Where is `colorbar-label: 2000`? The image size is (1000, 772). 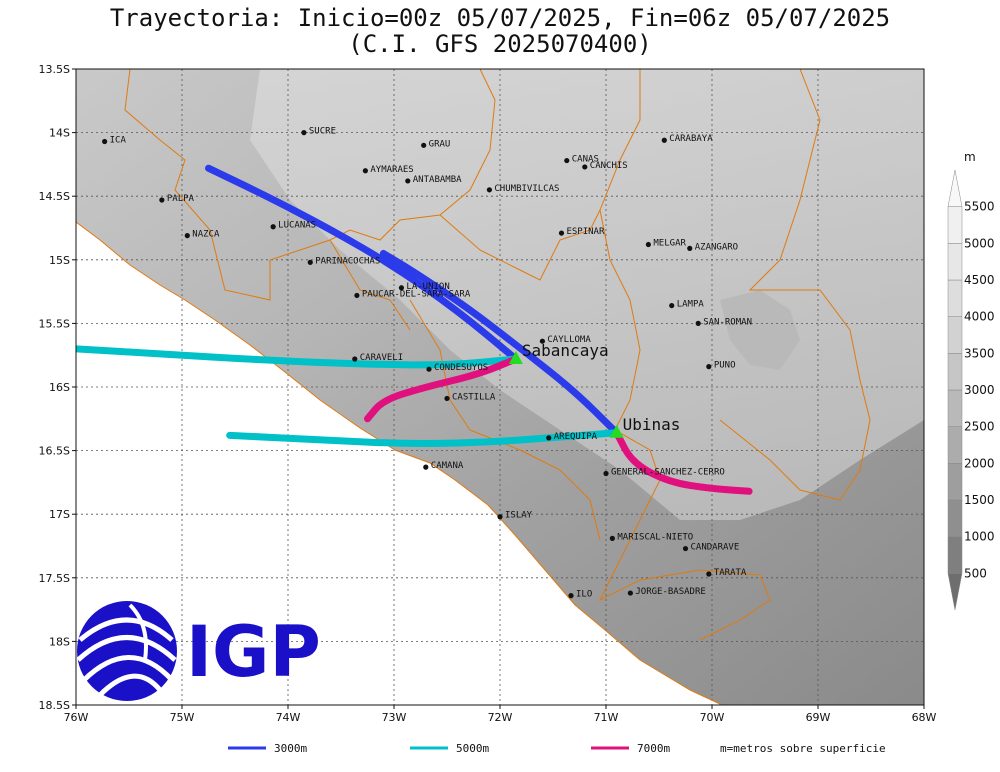
colorbar-label: 2000 is located at coordinates (979, 463).